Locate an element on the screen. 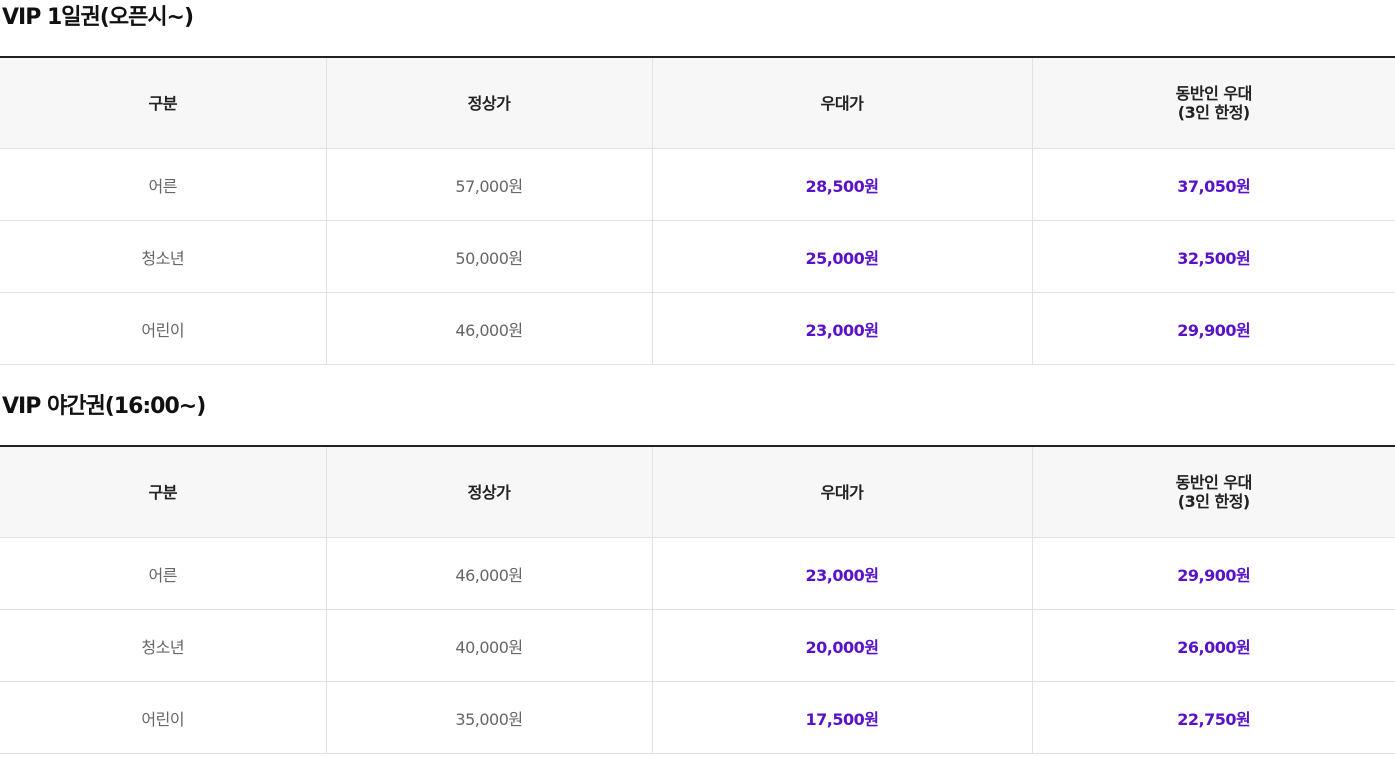 The width and height of the screenshot is (1395, 759). companion-price-cell: 26,000원 is located at coordinates (1213, 645).